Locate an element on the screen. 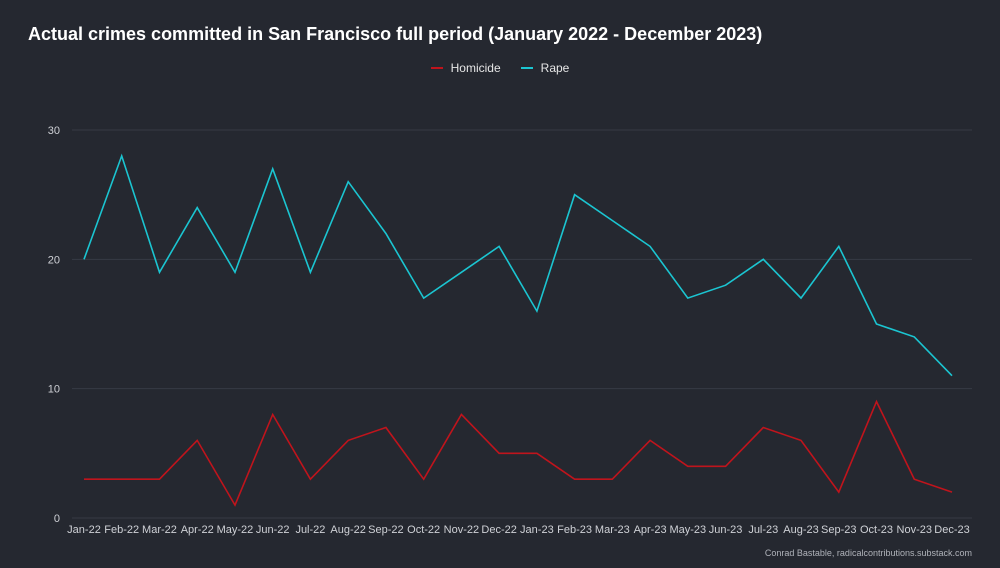  data-point-rape: Rape Feb-22: 28 is located at coordinates (122, 156).